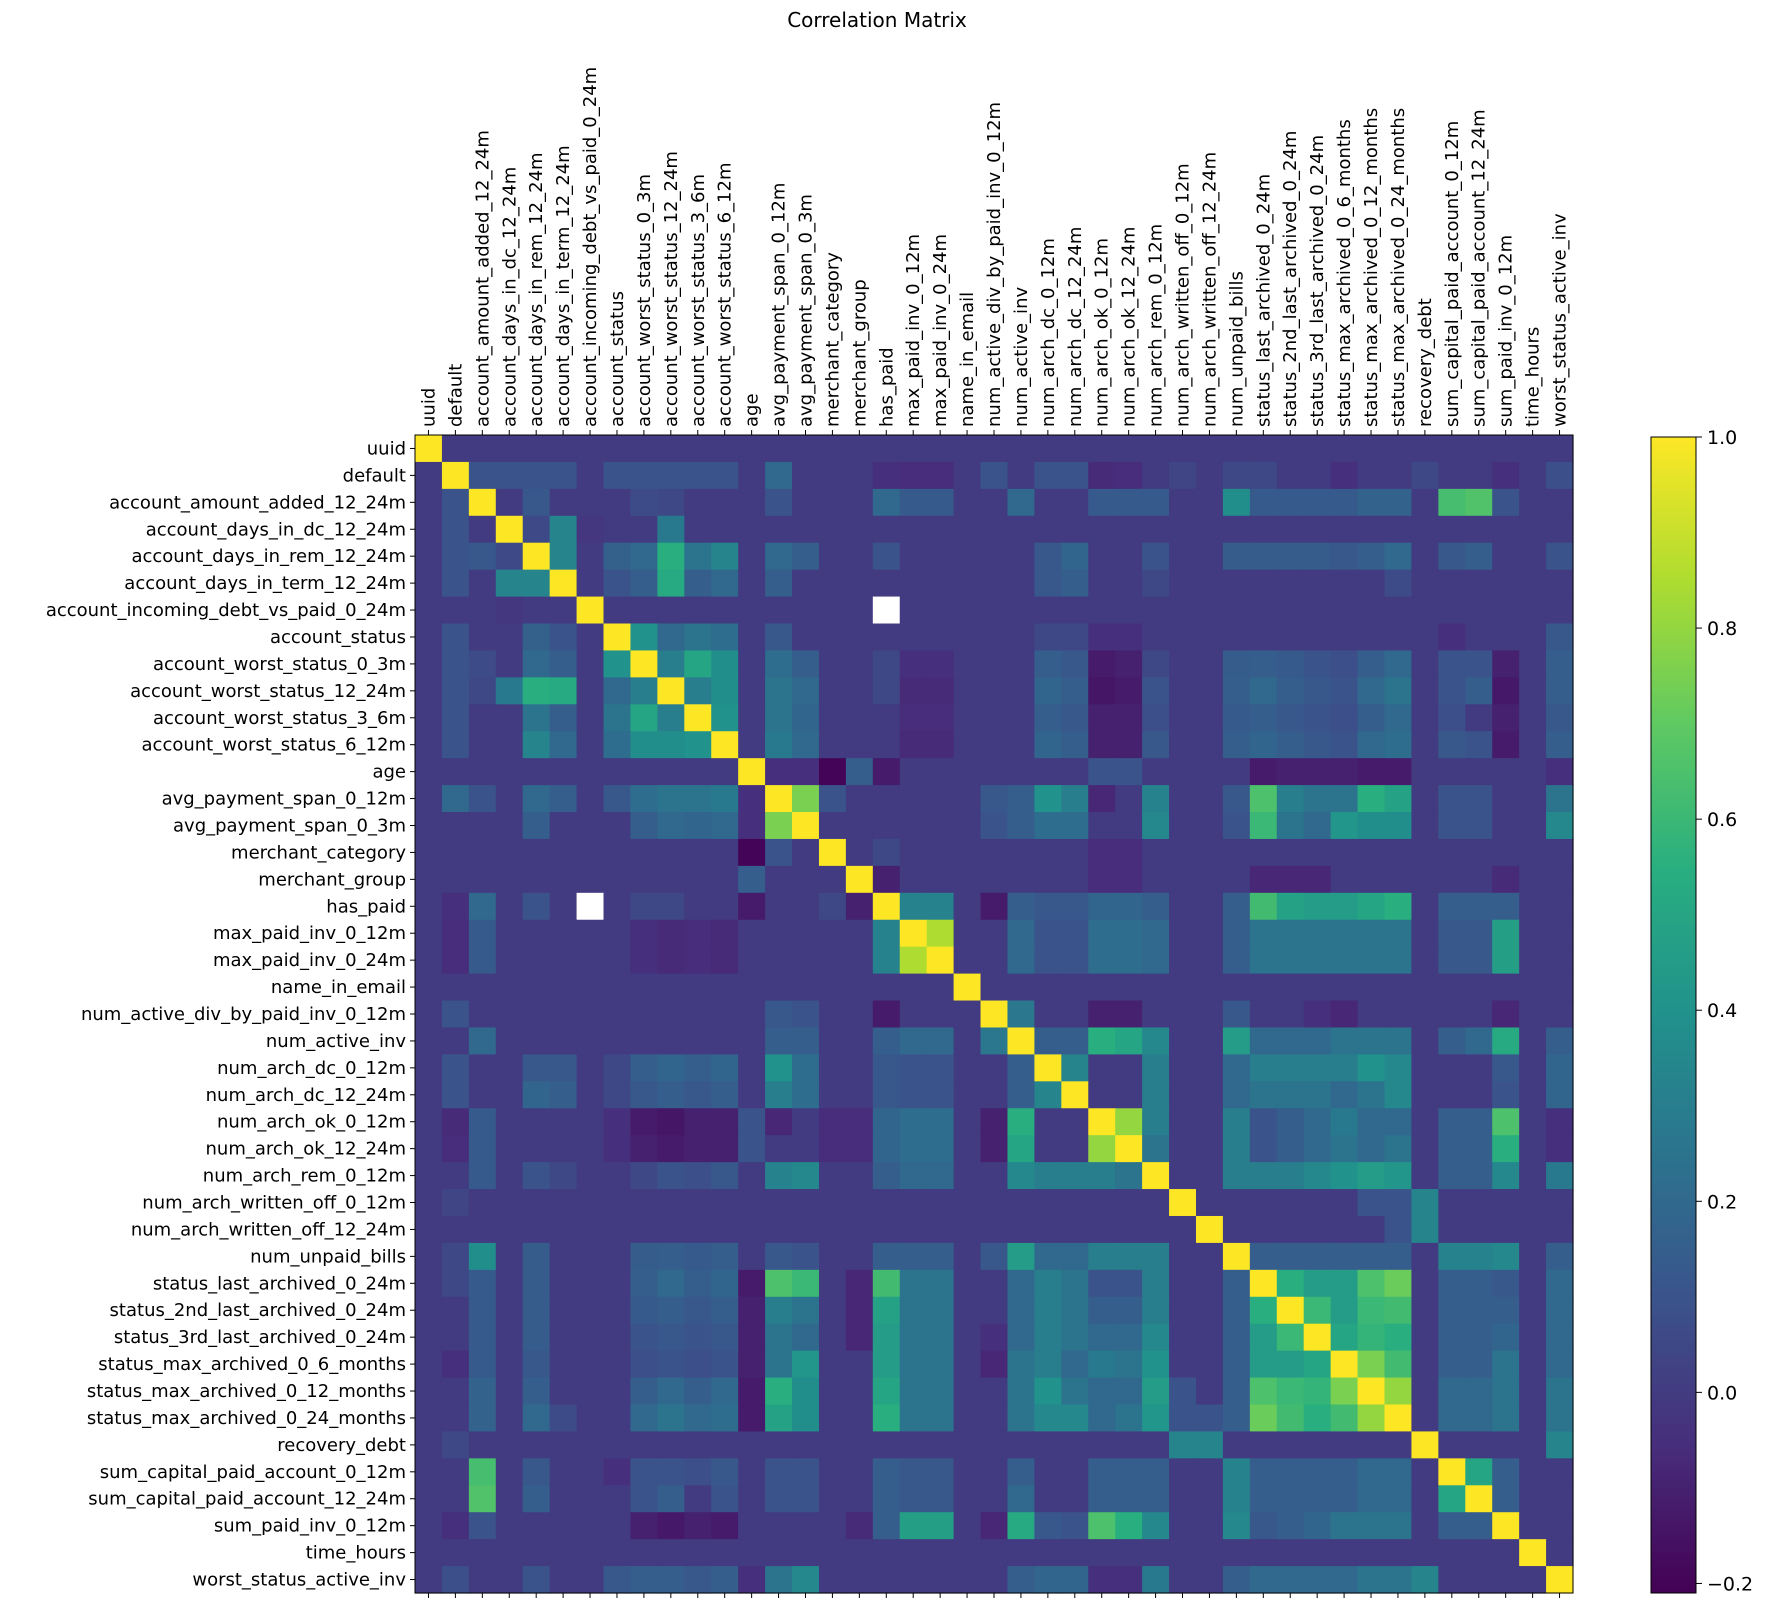  Describe the element at coordinates (306, 1095) in the screenshot. I see `y-tick-label: num_arch_dc_12_24m` at that location.